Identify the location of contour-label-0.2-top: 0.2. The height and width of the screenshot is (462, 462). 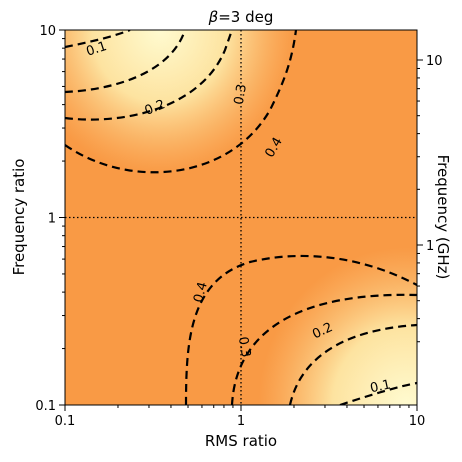
(155, 108).